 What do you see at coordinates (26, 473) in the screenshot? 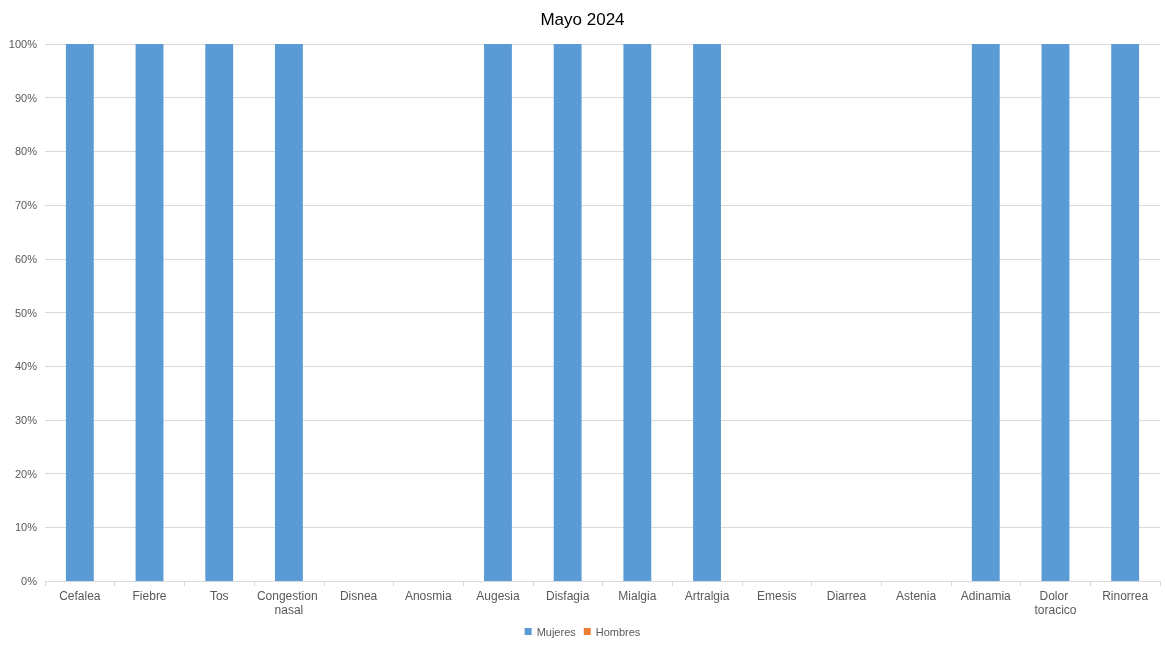
I see `y-tick-label: 20%` at bounding box center [26, 473].